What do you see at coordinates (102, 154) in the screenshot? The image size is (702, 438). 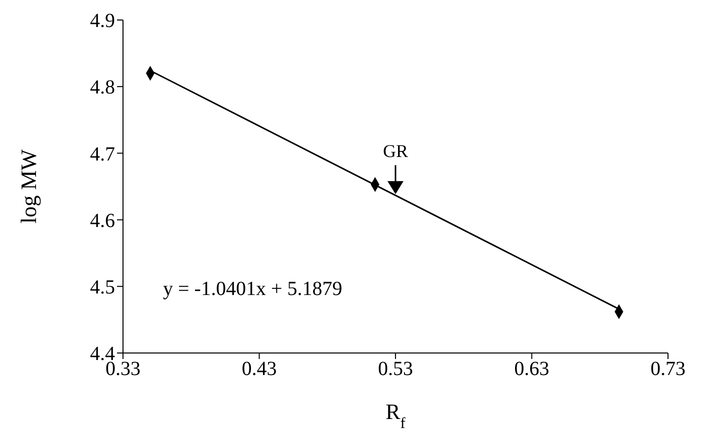 I see `y-tick-label: 4.7` at bounding box center [102, 154].